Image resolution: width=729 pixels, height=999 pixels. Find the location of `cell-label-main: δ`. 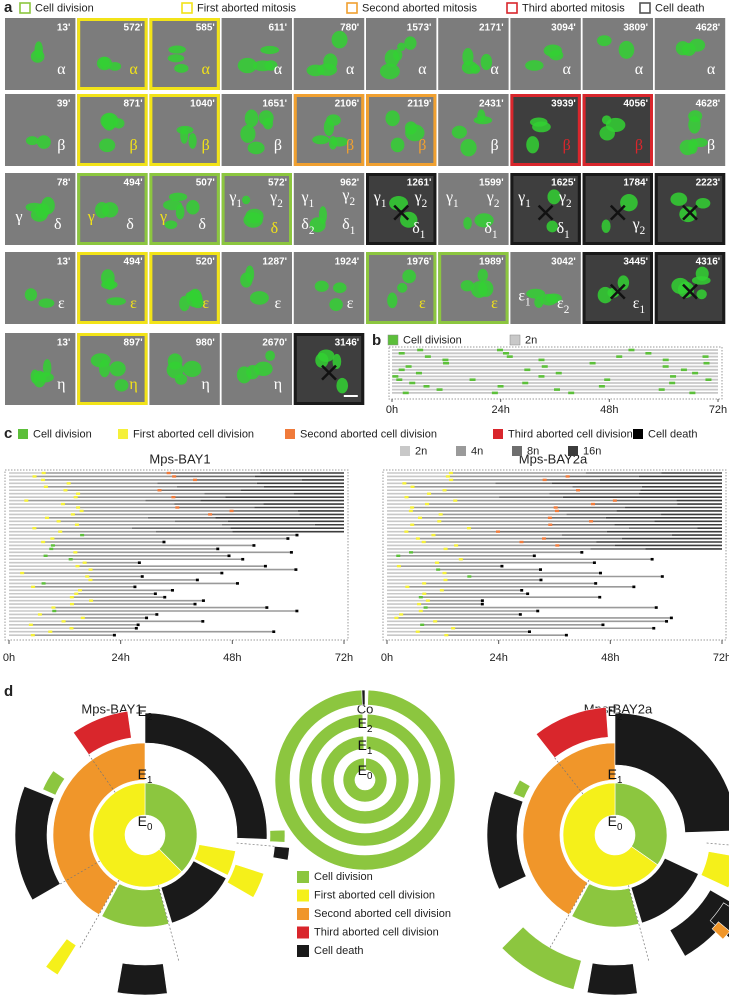

cell-label-main: δ is located at coordinates (275, 228).